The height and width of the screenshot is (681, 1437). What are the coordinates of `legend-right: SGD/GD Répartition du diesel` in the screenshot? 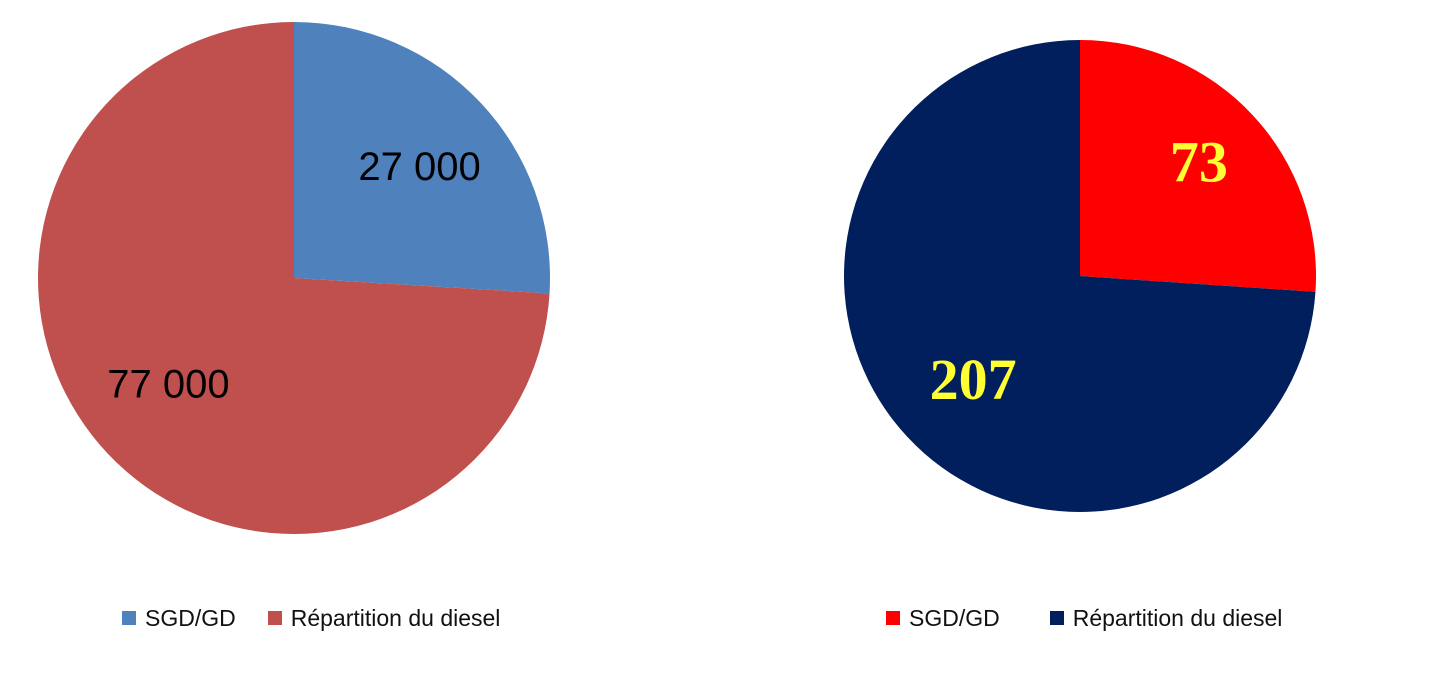 It's located at (1109, 618).